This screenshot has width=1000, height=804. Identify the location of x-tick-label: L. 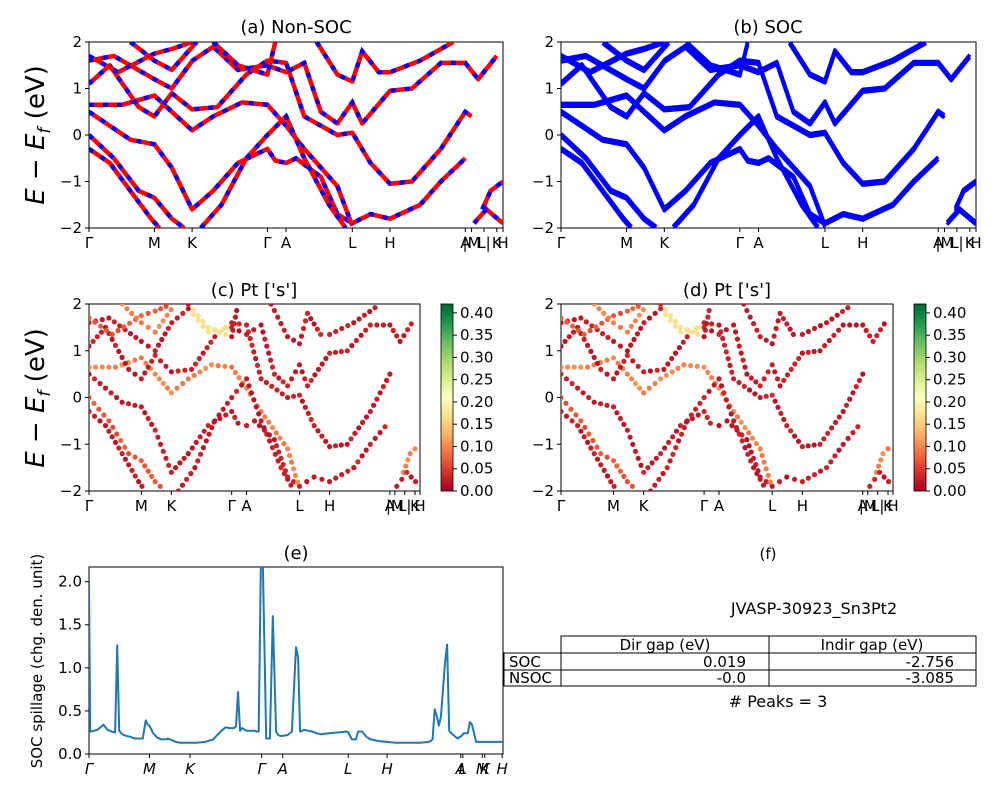
(463, 769).